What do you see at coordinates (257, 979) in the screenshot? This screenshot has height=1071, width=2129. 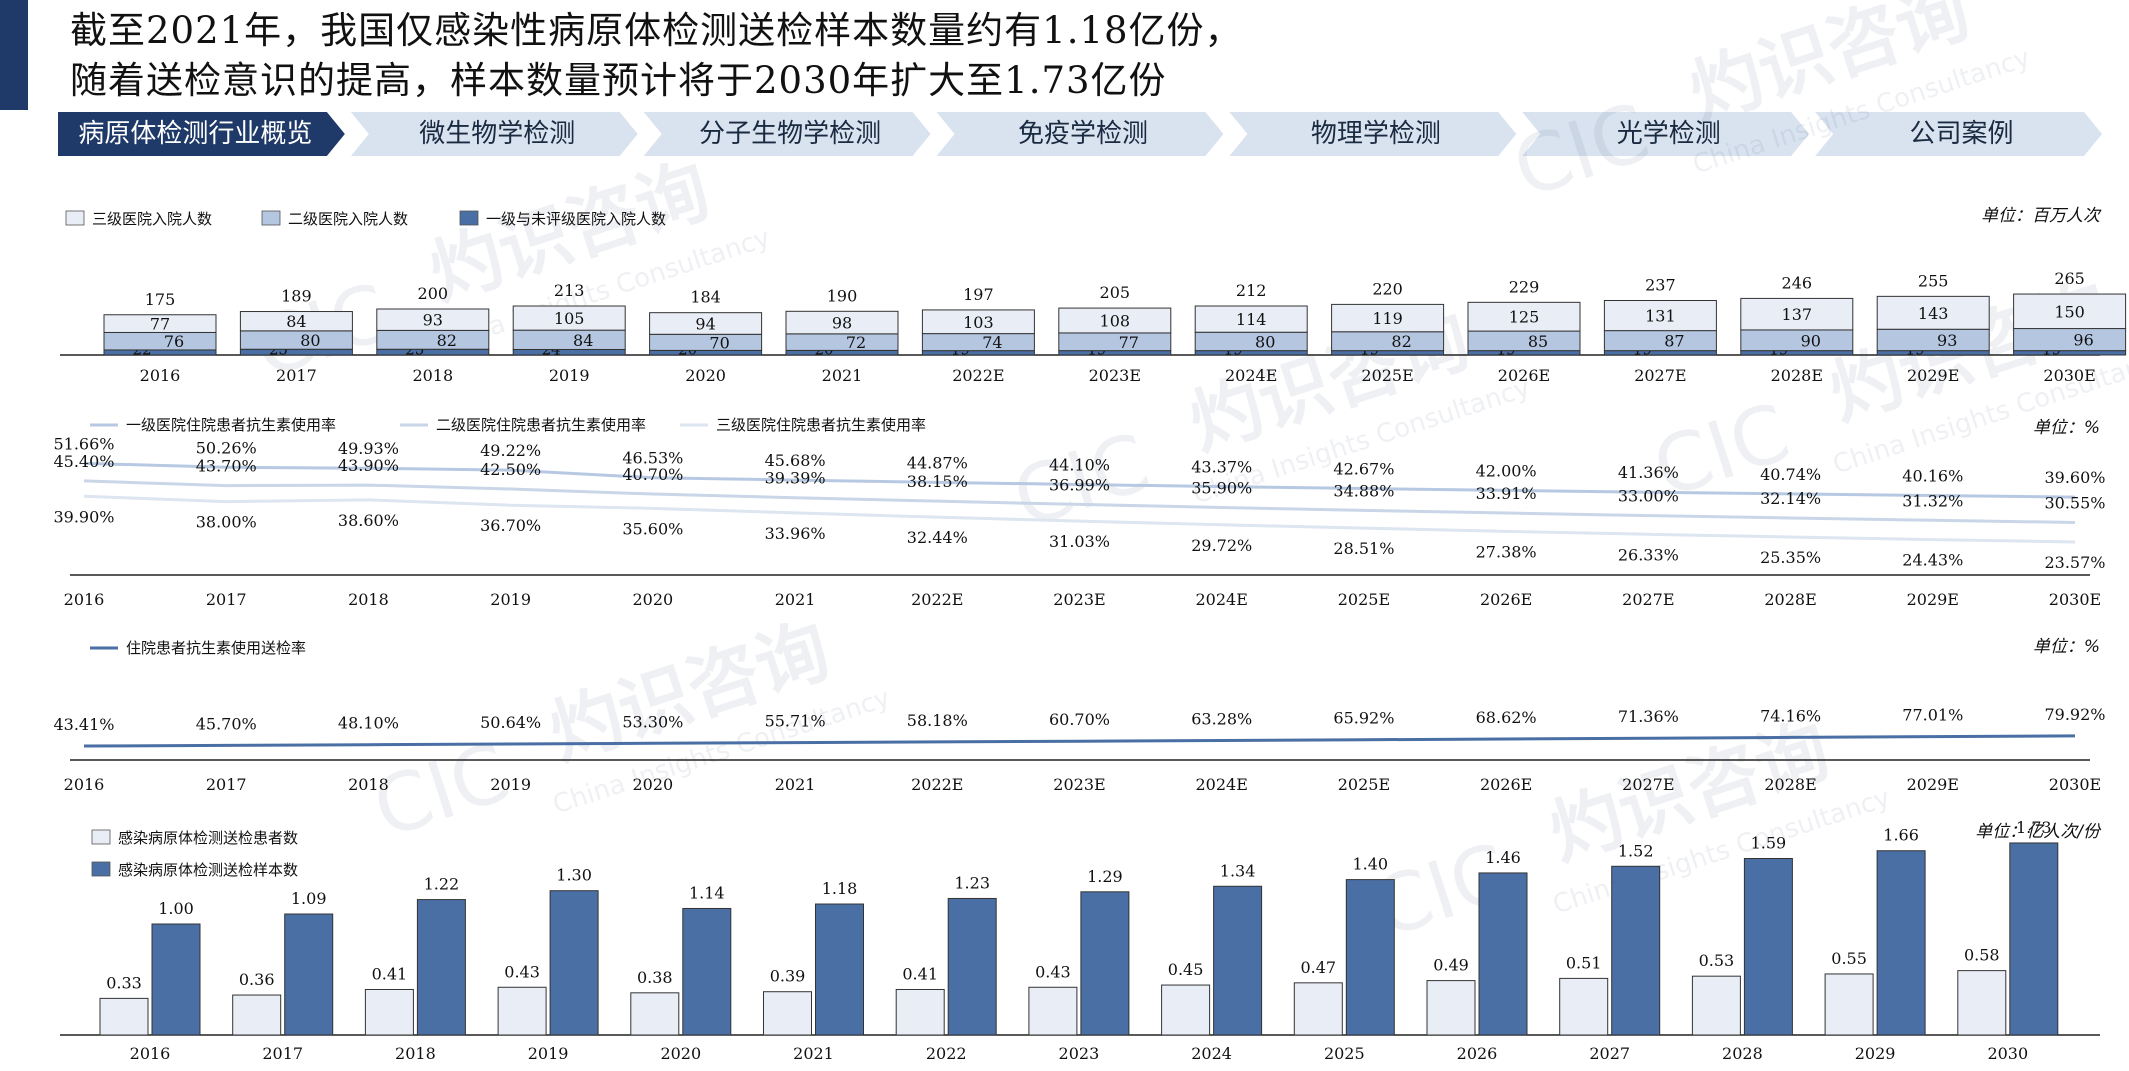 I see `chart4-label-0-1: 0.36` at bounding box center [257, 979].